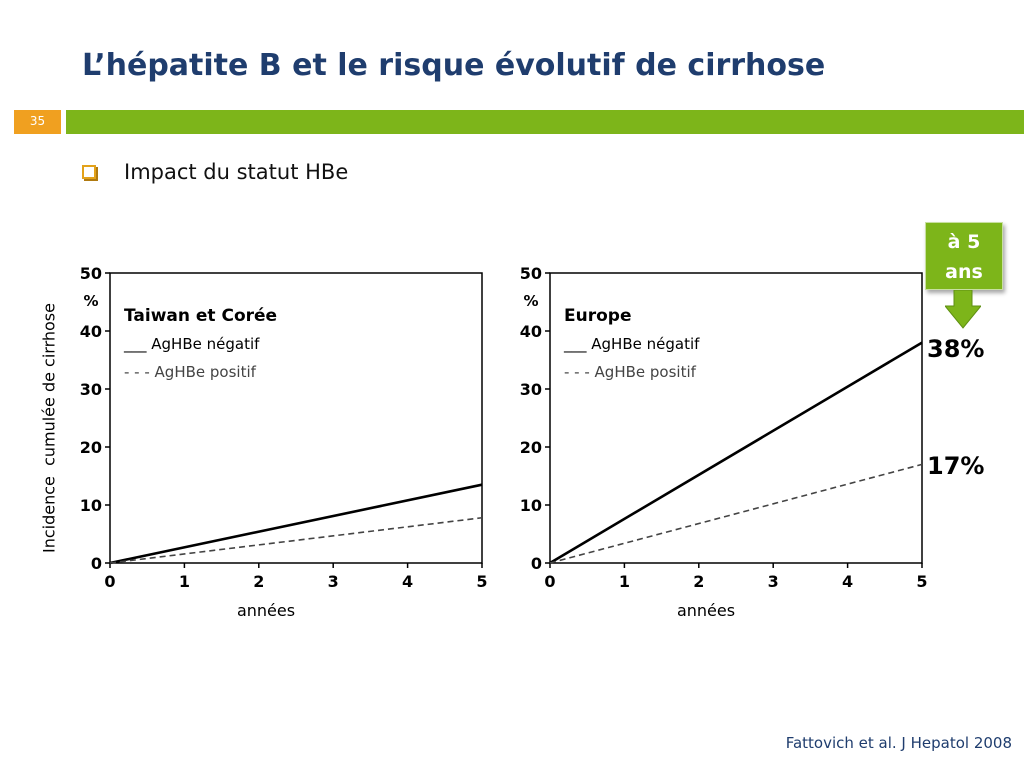 The width and height of the screenshot is (1024, 768). What do you see at coordinates (49, 428) in the screenshot?
I see `y-axis-title: Incidence cumulée de cirrhose` at bounding box center [49, 428].